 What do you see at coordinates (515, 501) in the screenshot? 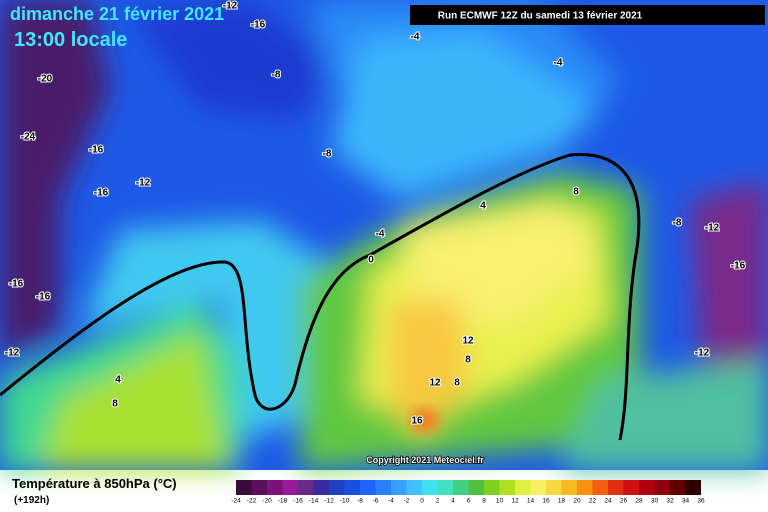
I see `colorbar-tick-label: 12` at bounding box center [515, 501].